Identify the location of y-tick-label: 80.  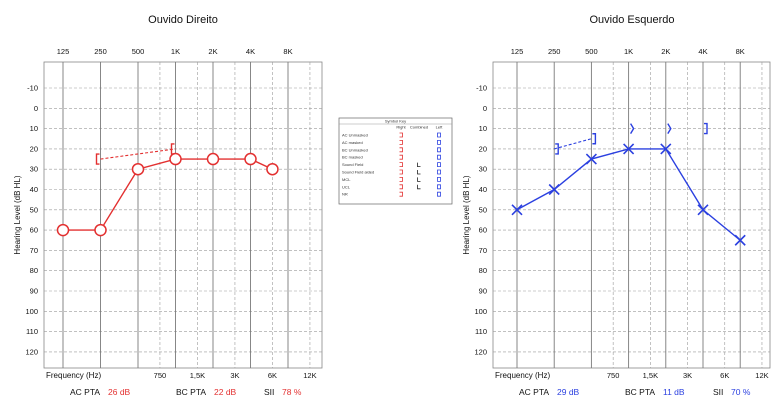
(483, 270).